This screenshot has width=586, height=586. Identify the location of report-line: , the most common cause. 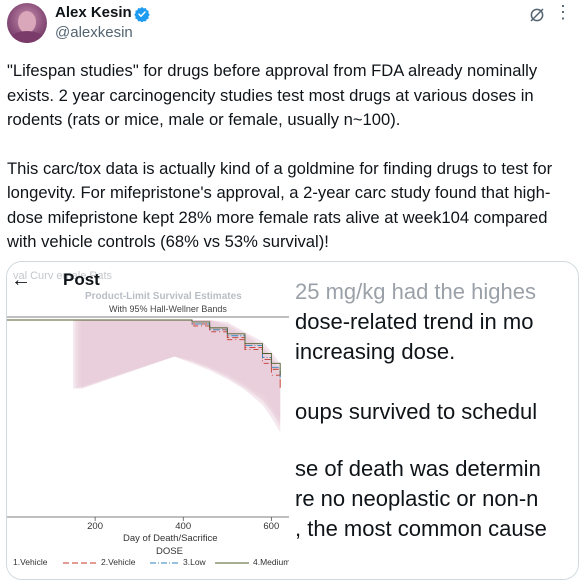
(421, 528).